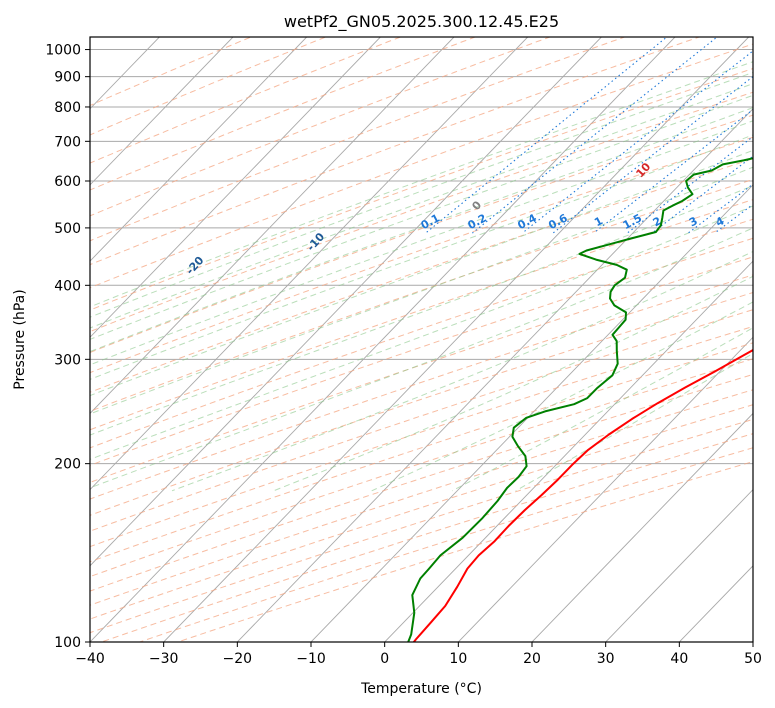 The width and height of the screenshot is (775, 708). What do you see at coordinates (532, 659) in the screenshot?
I see `x-tick-label: 20` at bounding box center [532, 659].